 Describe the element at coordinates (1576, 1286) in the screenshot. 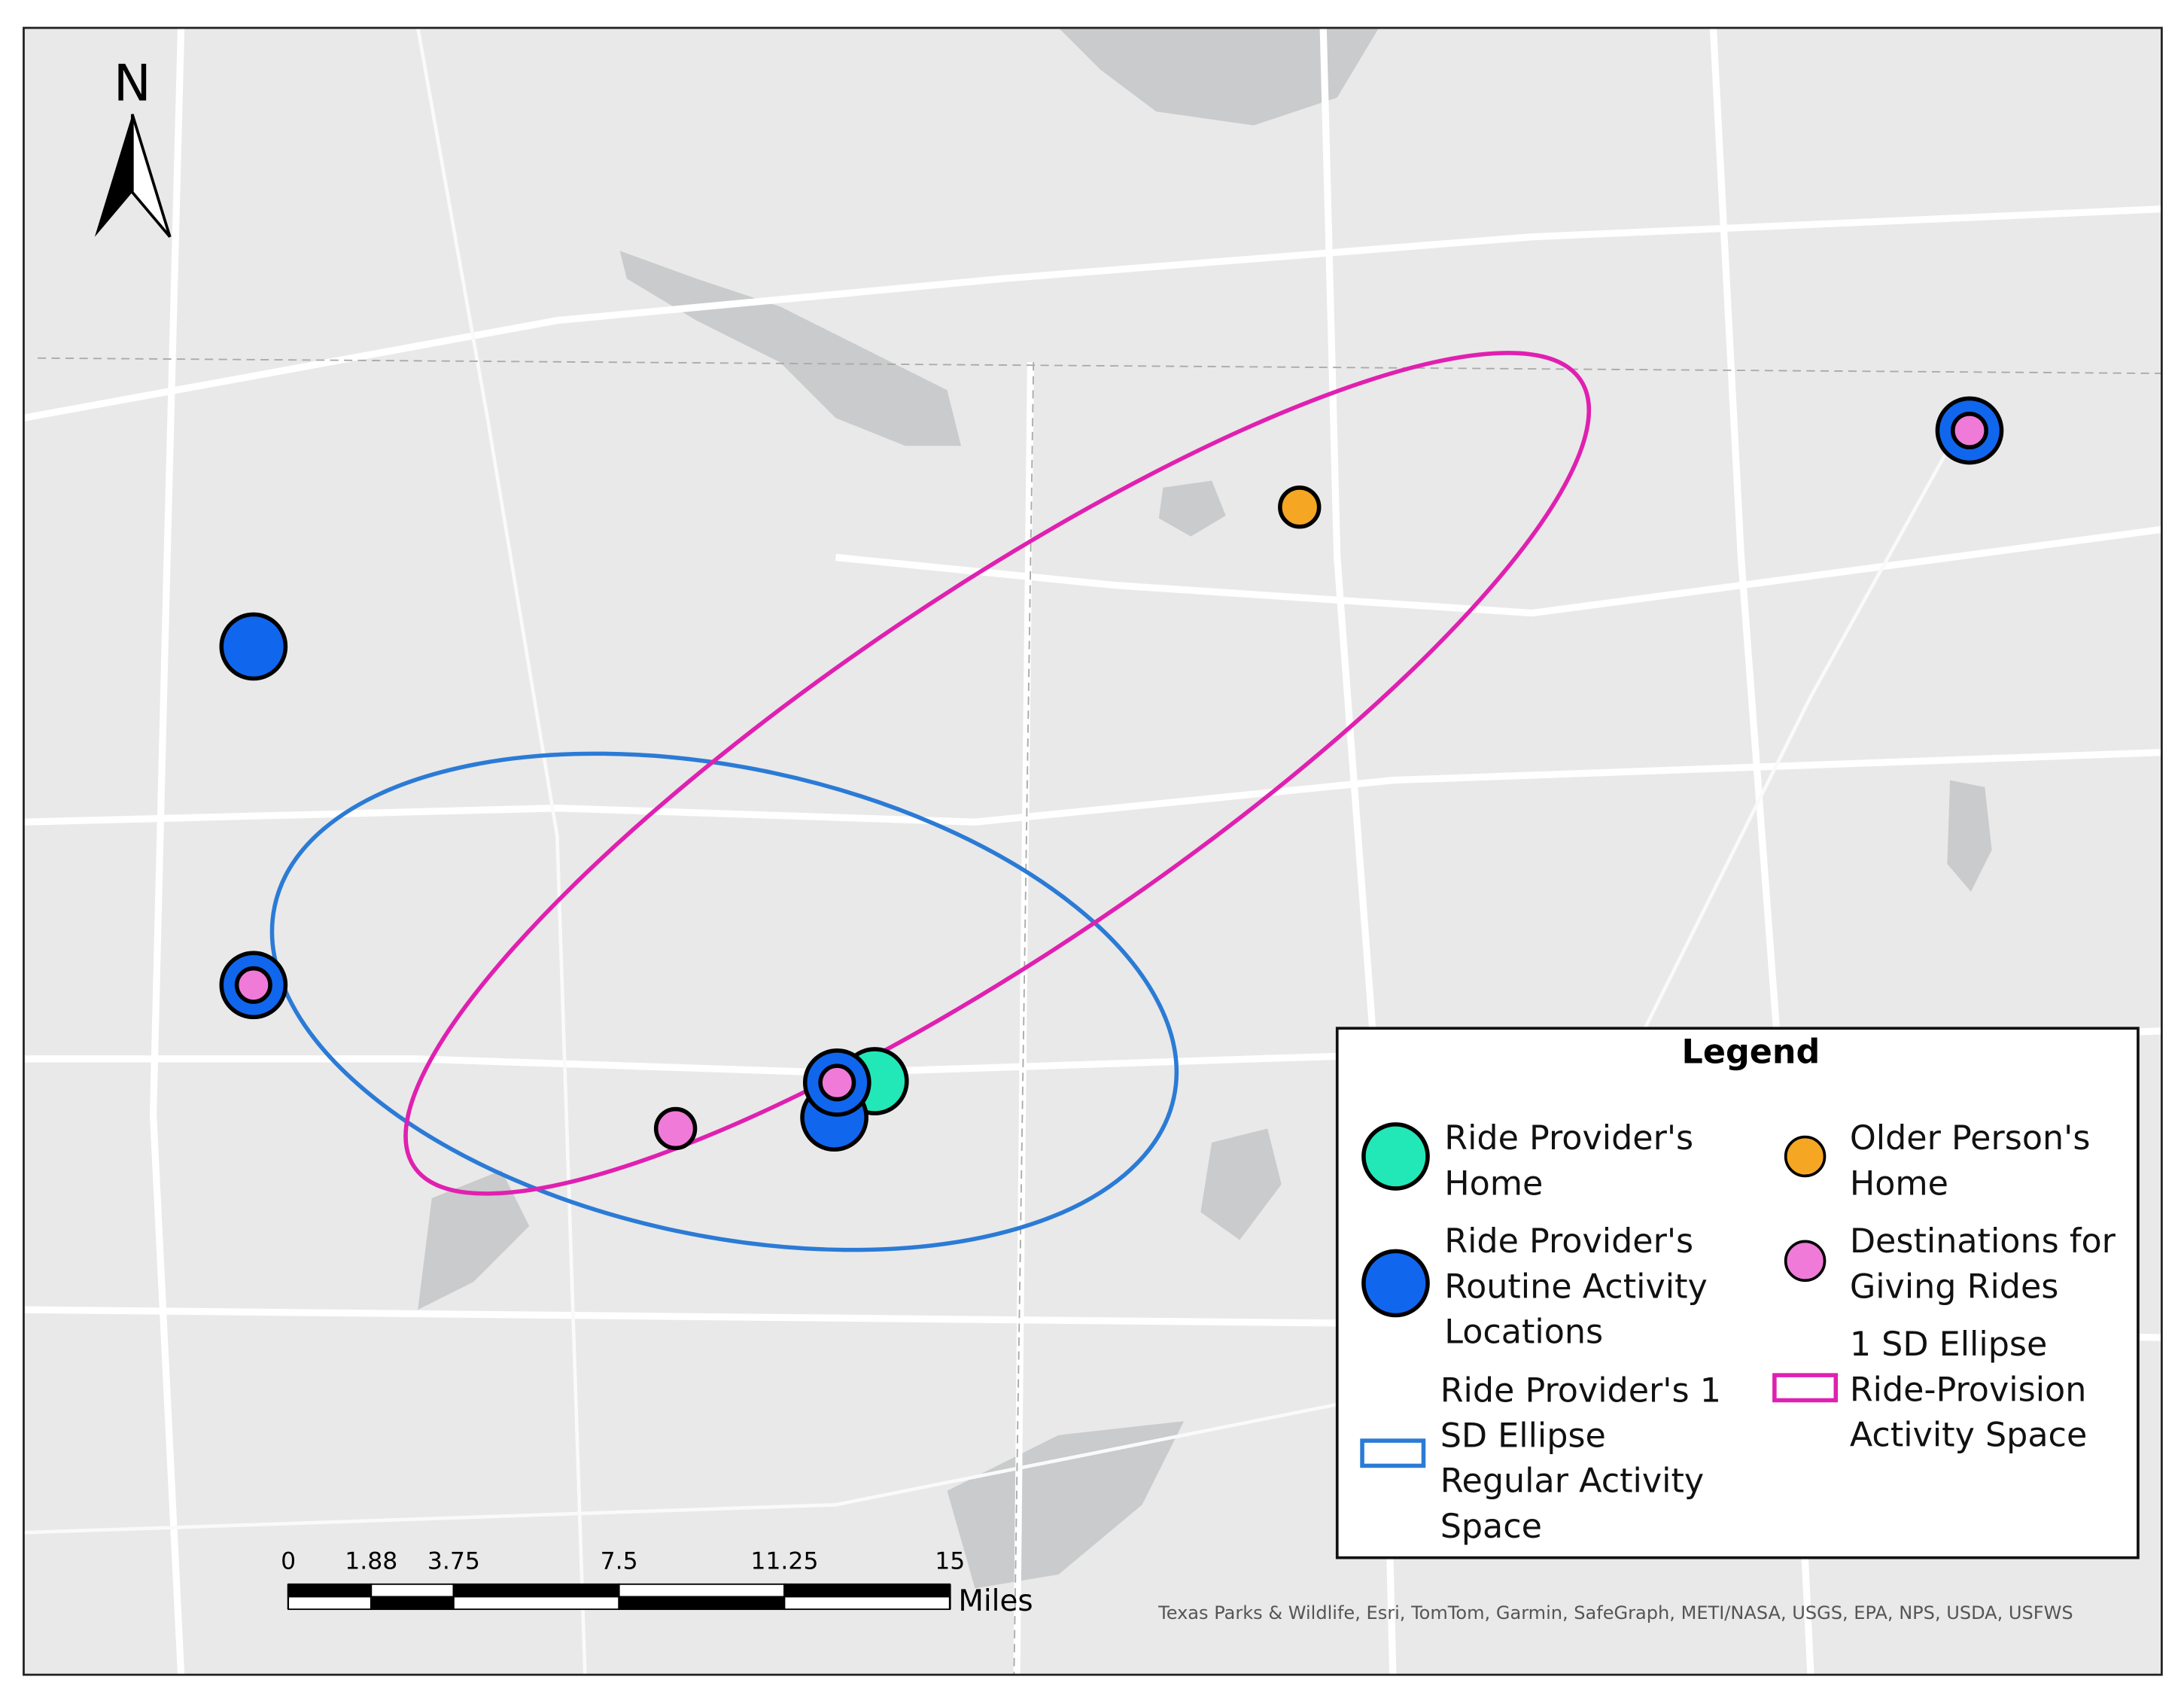

I see `legend-label: Routine Activity` at that location.